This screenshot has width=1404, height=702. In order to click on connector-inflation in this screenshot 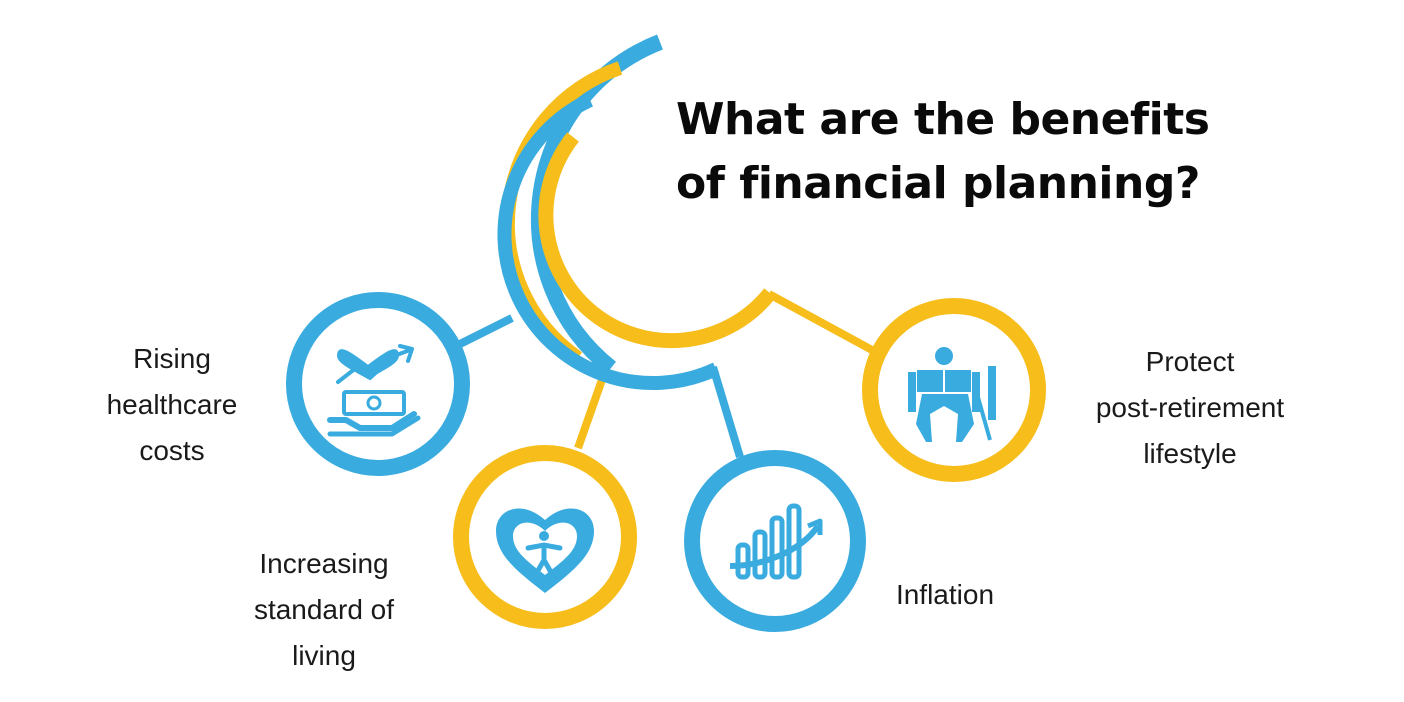, I will do `click(726, 412)`.